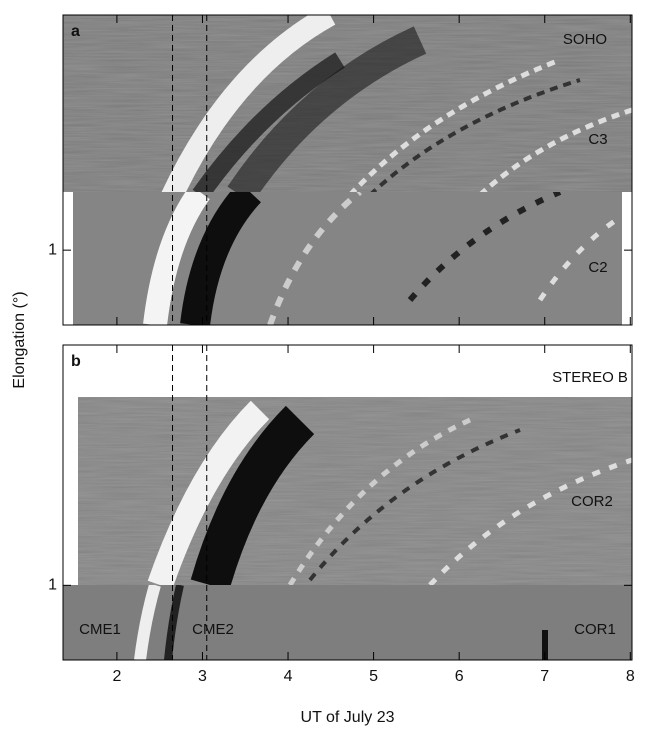 This screenshot has height=735, width=646. I want to click on x-tick-label: 2, so click(116, 676).